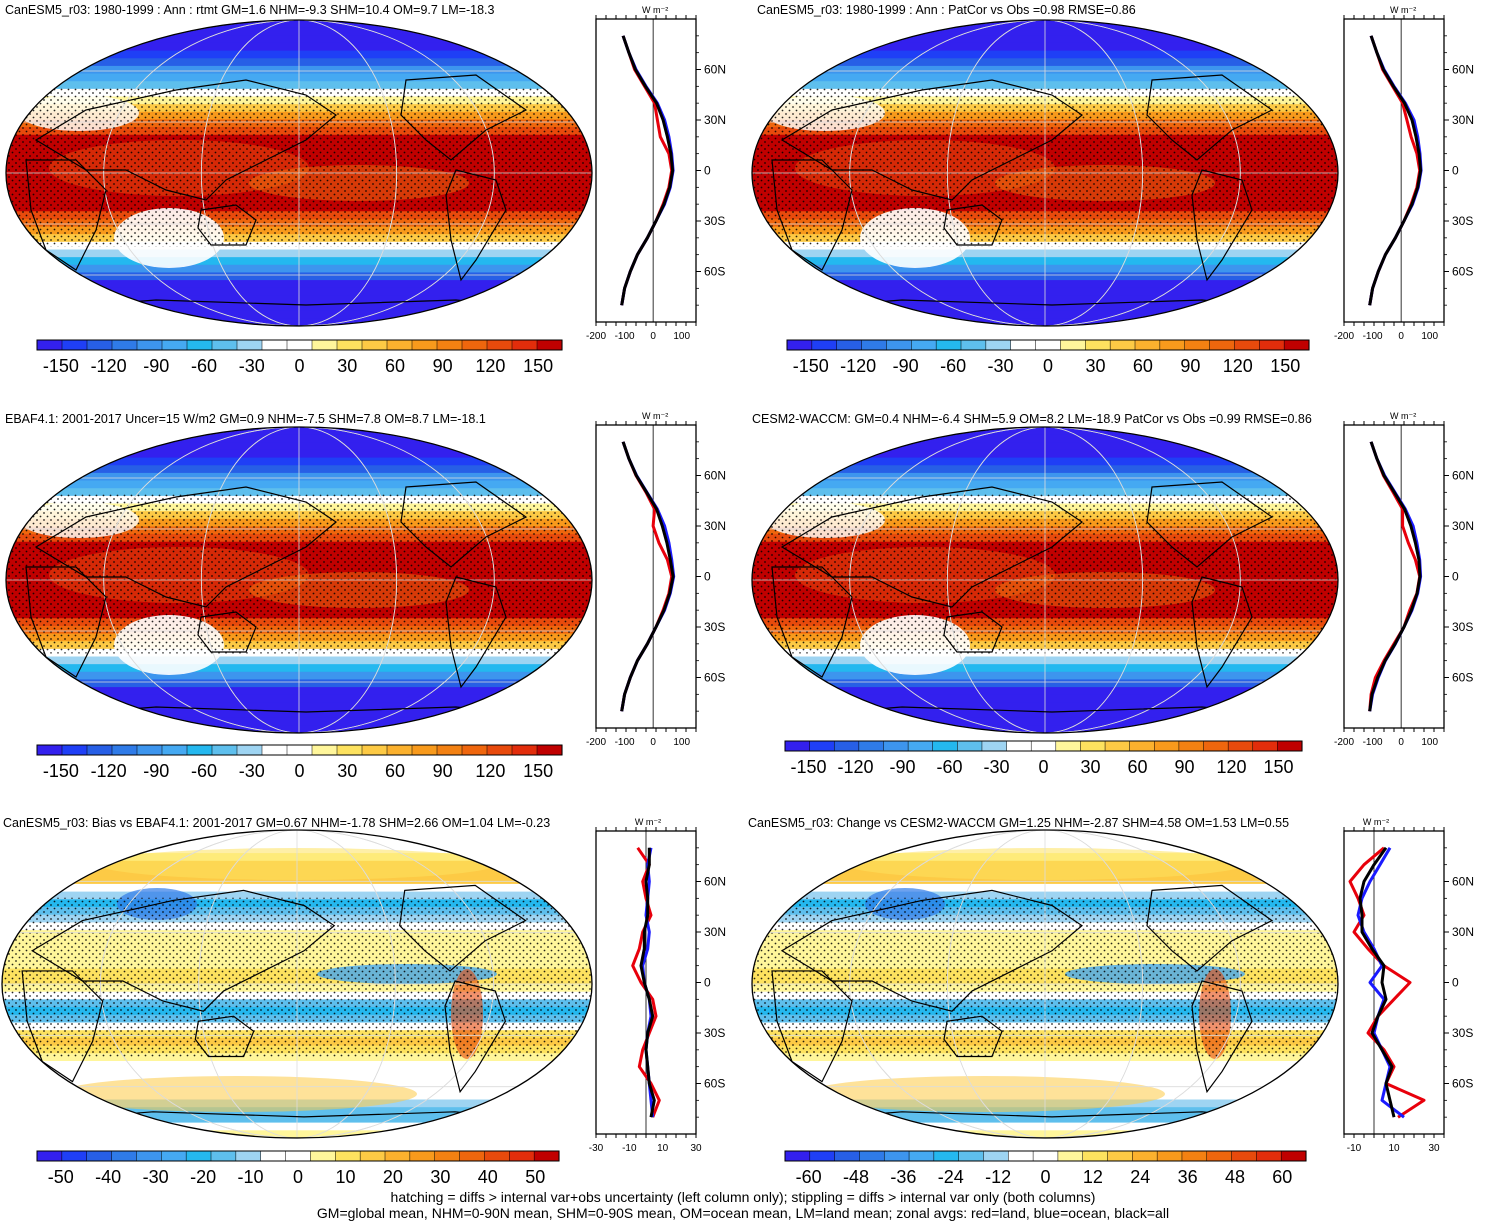 This screenshot has height=1221, width=1486. What do you see at coordinates (535, 1177) in the screenshot?
I see `colorbar-tick-label: 50` at bounding box center [535, 1177].